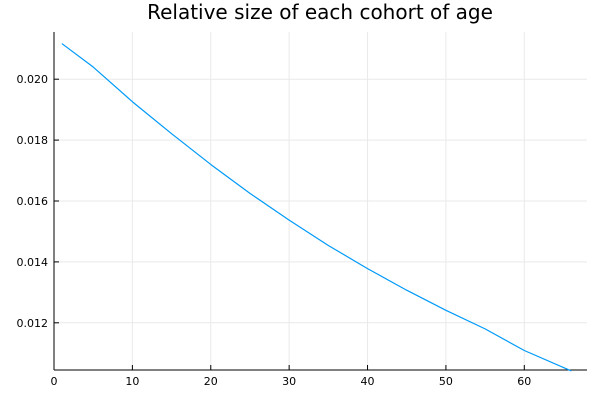 The height and width of the screenshot is (400, 600). I want to click on y-tick-label-4: 0.020, so click(33, 79).